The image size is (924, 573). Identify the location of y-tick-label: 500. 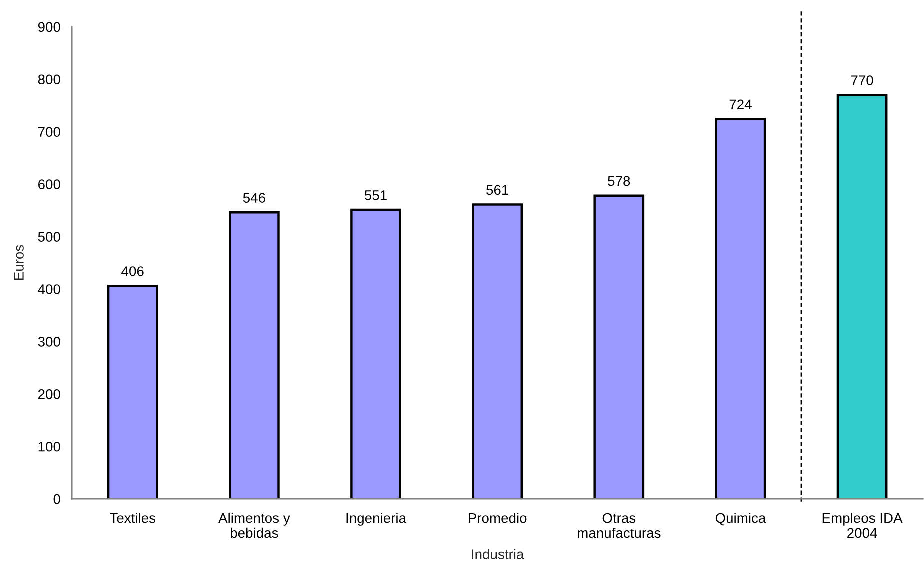
(49, 237).